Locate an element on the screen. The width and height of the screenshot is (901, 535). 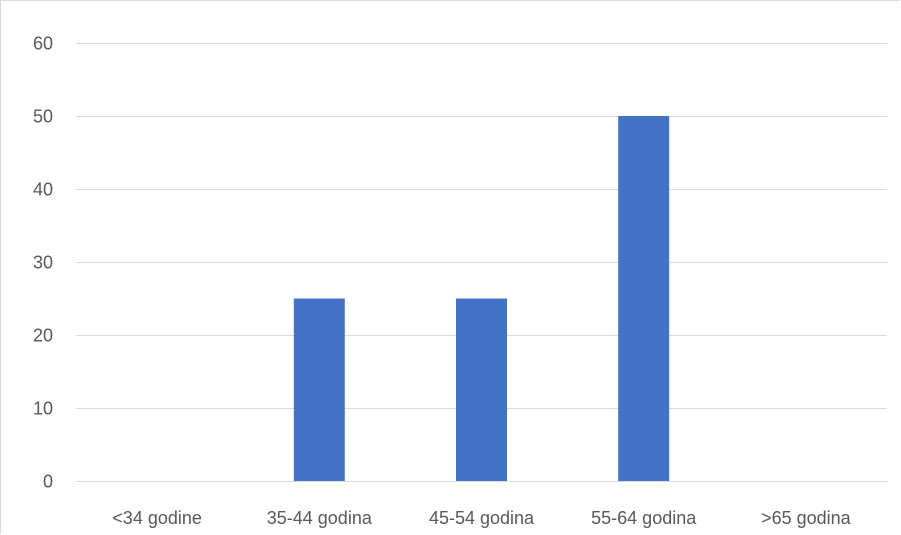
y-tick-label: 30 is located at coordinates (43, 263).